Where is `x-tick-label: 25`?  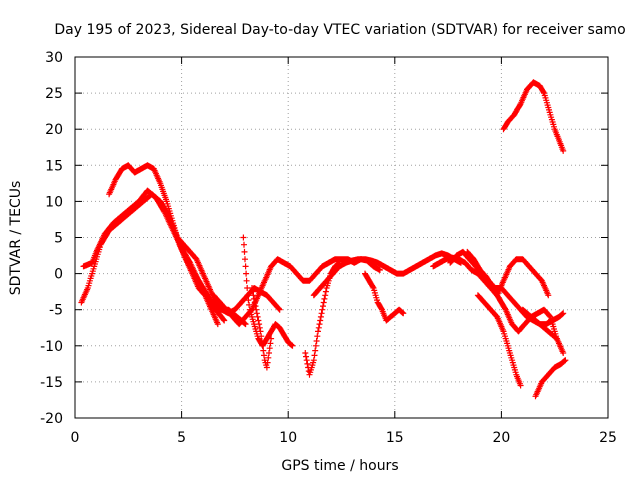
x-tick-label: 25 is located at coordinates (608, 438).